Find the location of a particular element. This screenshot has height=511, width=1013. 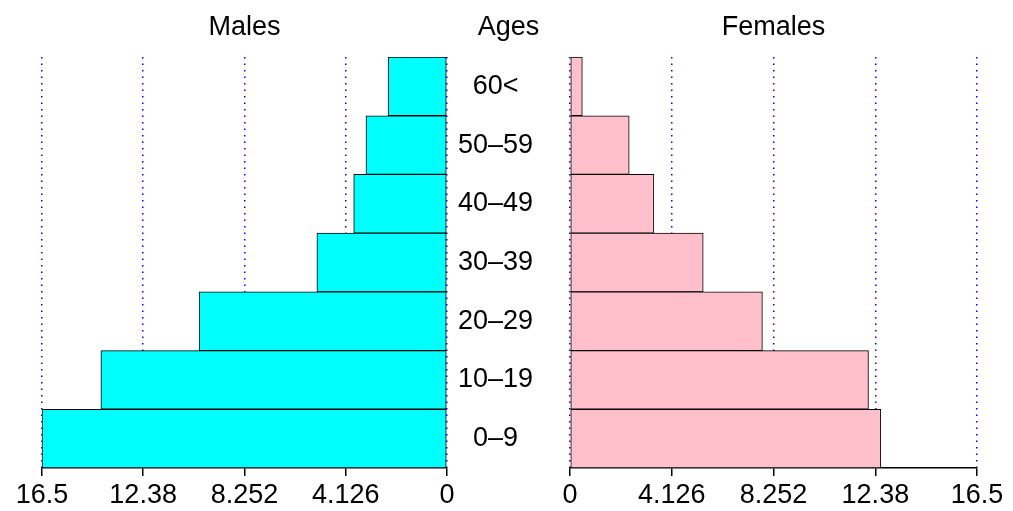

y-tick-label: 20–29 is located at coordinates (495, 319).